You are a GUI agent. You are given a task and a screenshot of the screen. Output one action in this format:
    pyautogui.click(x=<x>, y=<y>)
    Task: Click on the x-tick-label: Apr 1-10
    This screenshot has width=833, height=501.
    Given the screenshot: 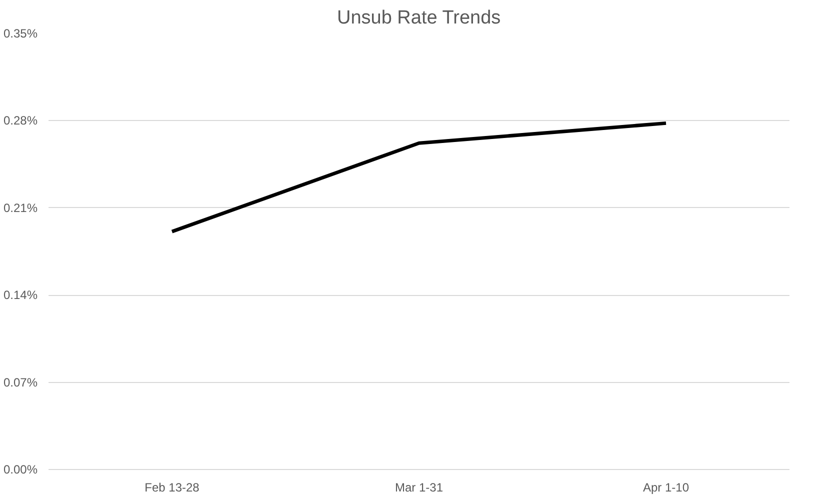 What is the action you would take?
    pyautogui.click(x=666, y=487)
    